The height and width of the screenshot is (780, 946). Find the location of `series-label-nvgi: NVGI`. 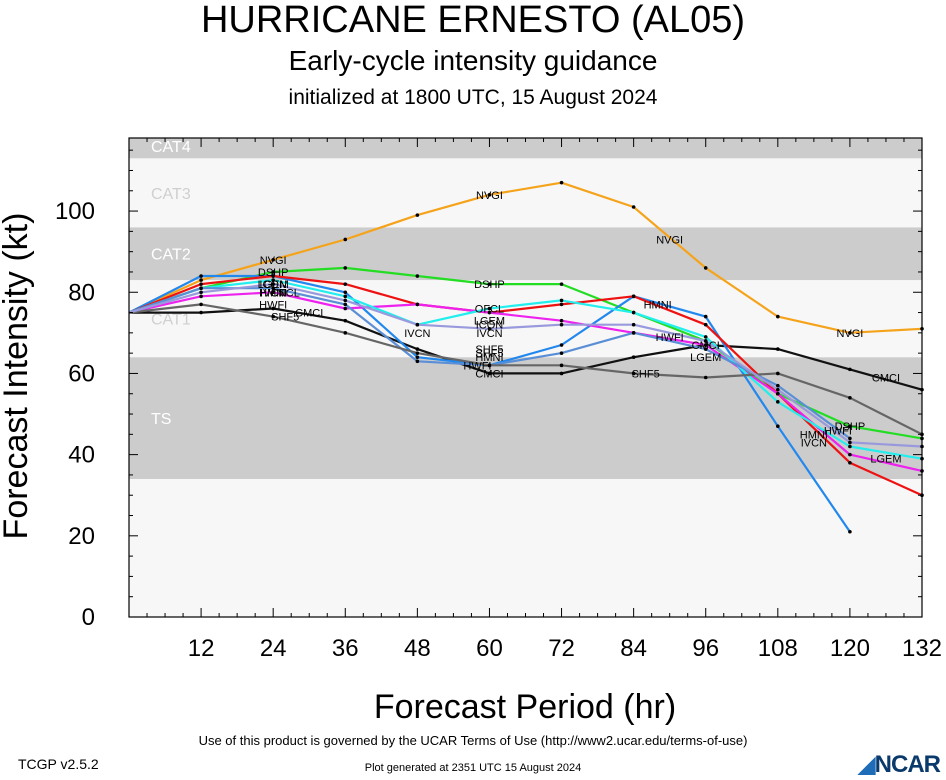

series-label-nvgi: NVGI is located at coordinates (849, 334).